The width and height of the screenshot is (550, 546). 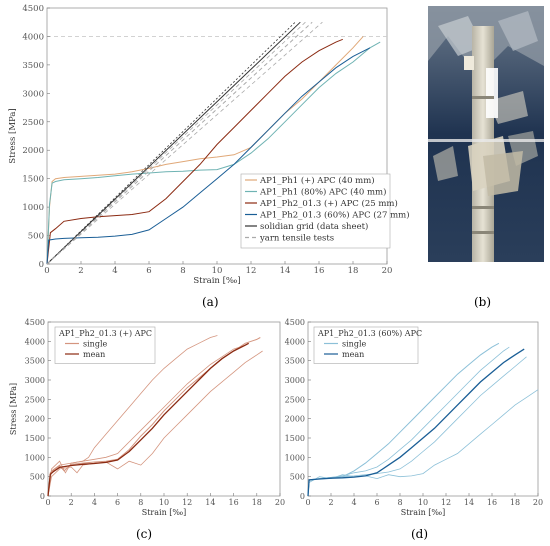 What do you see at coordinates (33, 94) in the screenshot?
I see `y-tick-label-a-3000: 3000` at bounding box center [33, 94].